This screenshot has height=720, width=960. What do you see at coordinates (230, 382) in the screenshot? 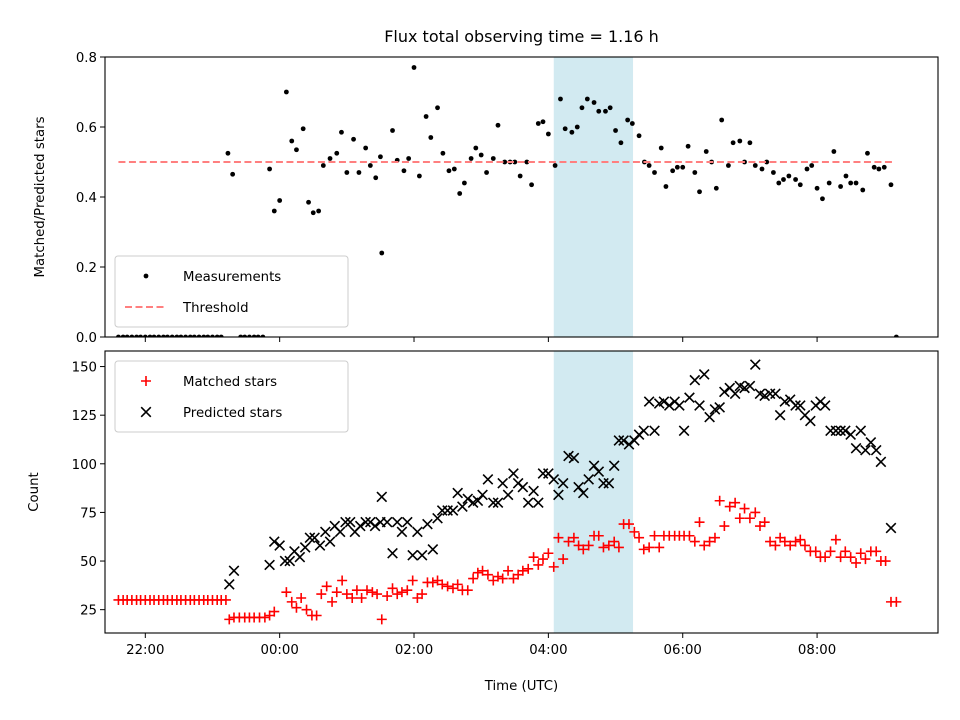
I see `legend-label: Matched stars` at bounding box center [230, 382].